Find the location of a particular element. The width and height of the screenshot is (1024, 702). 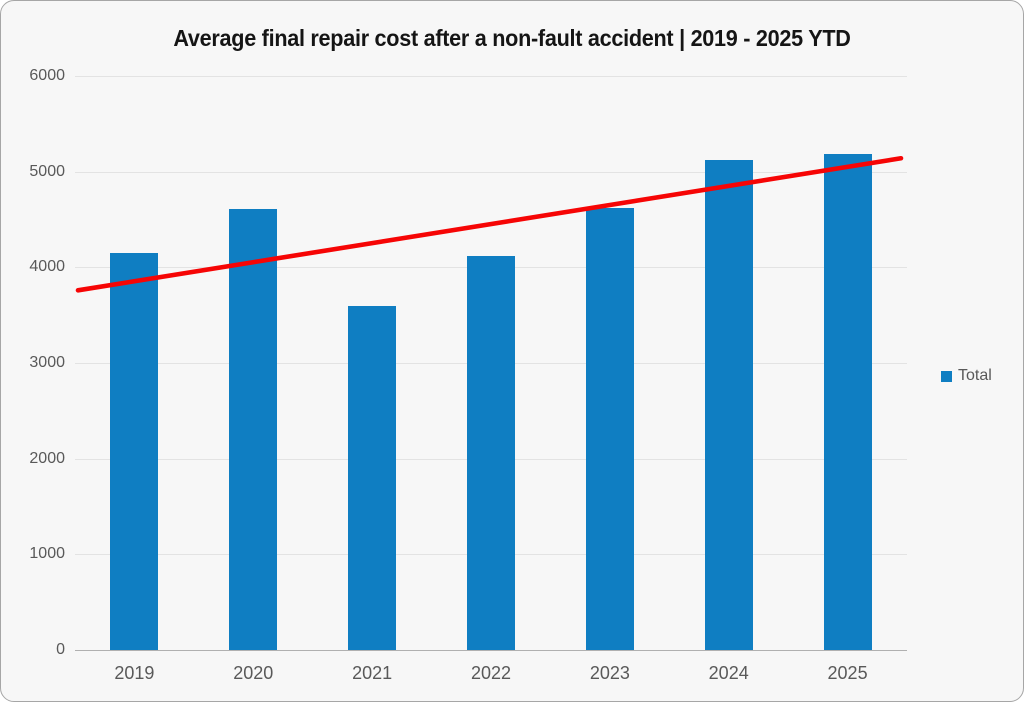

x-tick-label-2025: 2025 is located at coordinates (847, 673).